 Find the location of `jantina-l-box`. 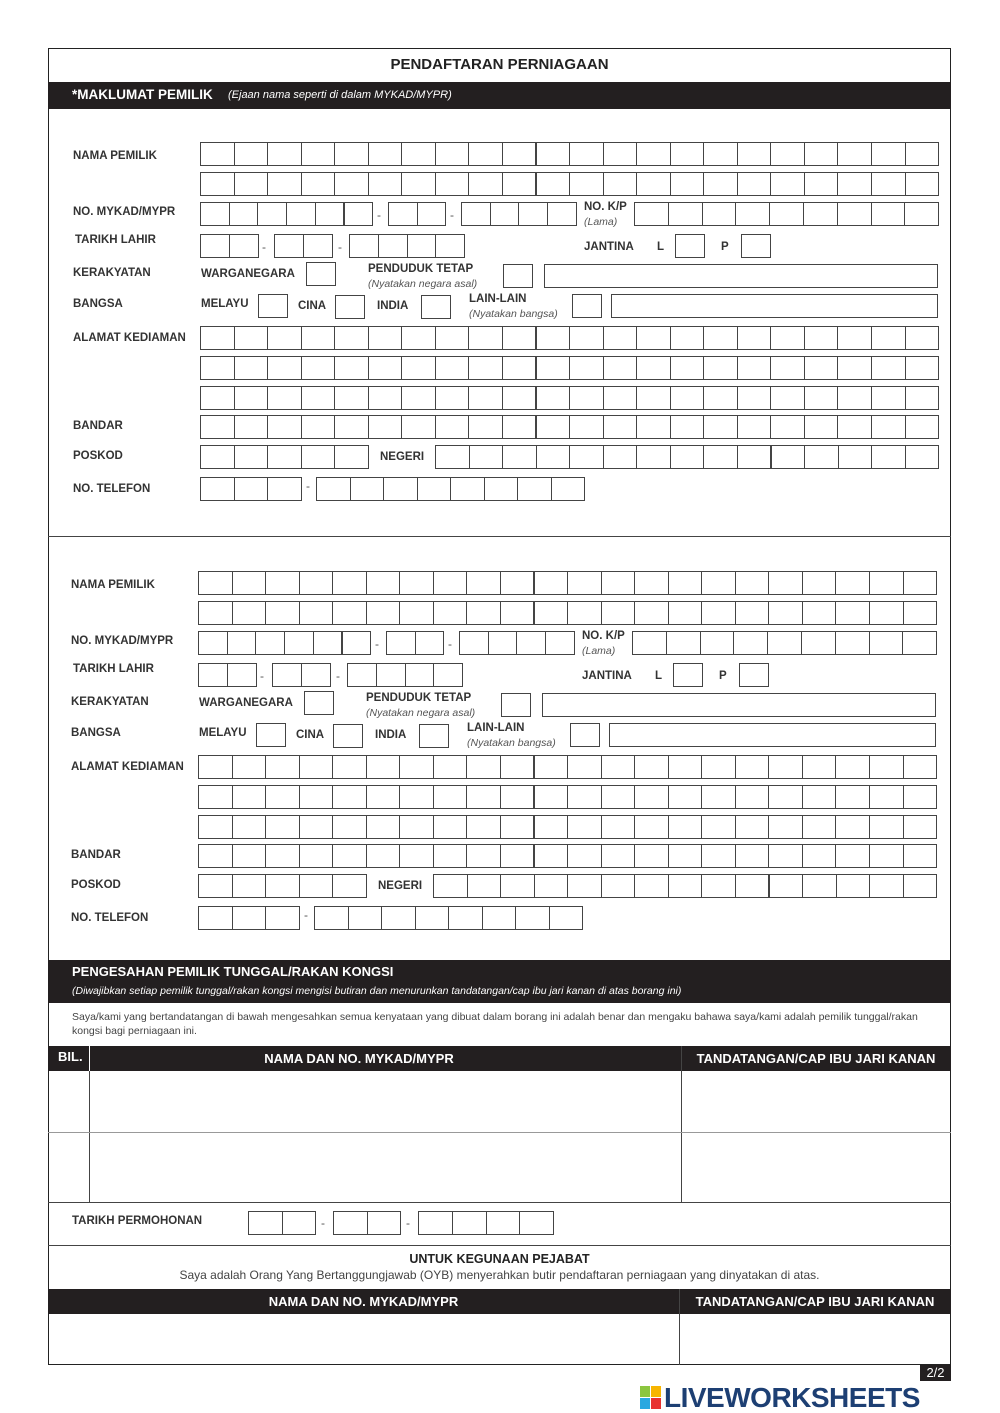

jantina-l-box is located at coordinates (688, 675).